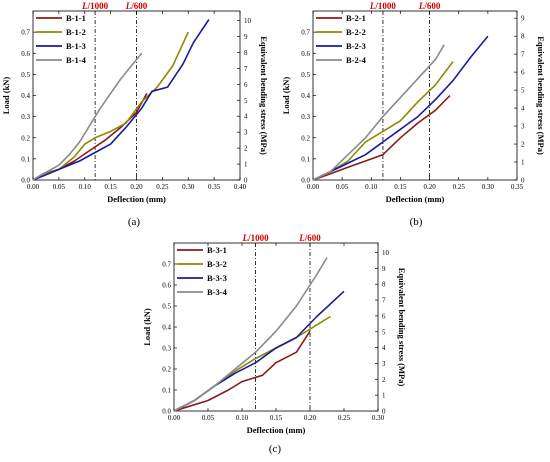  What do you see at coordinates (25, 54) in the screenshot?
I see `y-tick-label: 0.6` at bounding box center [25, 54].